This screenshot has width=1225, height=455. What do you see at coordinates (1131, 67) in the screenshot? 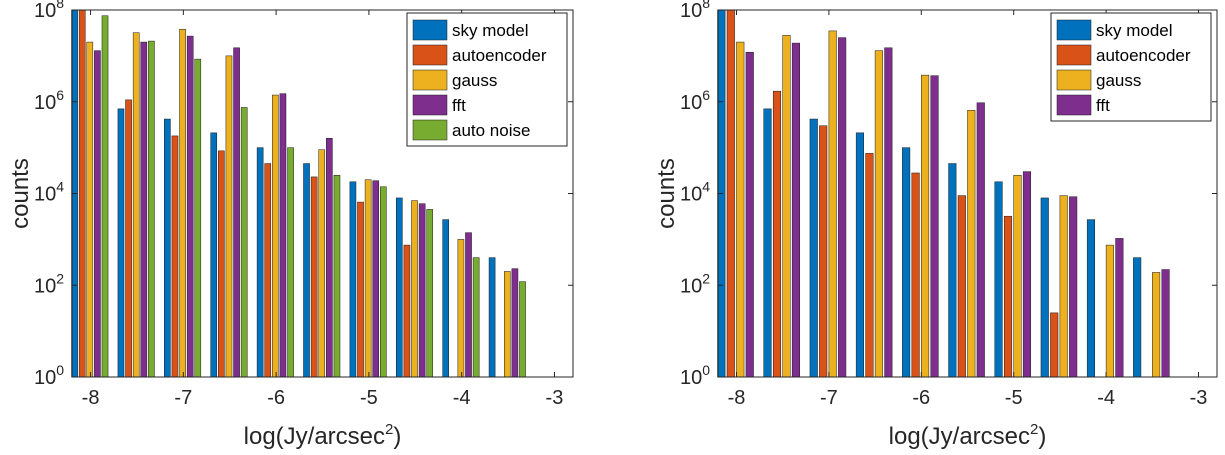
I see `legend: sky model autoencoder gauss fft` at bounding box center [1131, 67].